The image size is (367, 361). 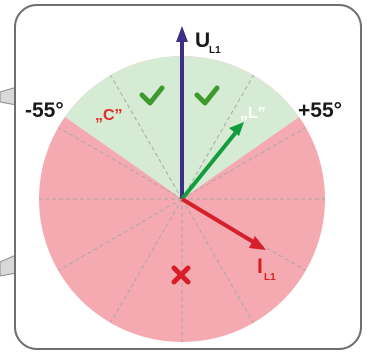 What do you see at coordinates (218, 221) in the screenshot?
I see `current-vector` at bounding box center [218, 221].